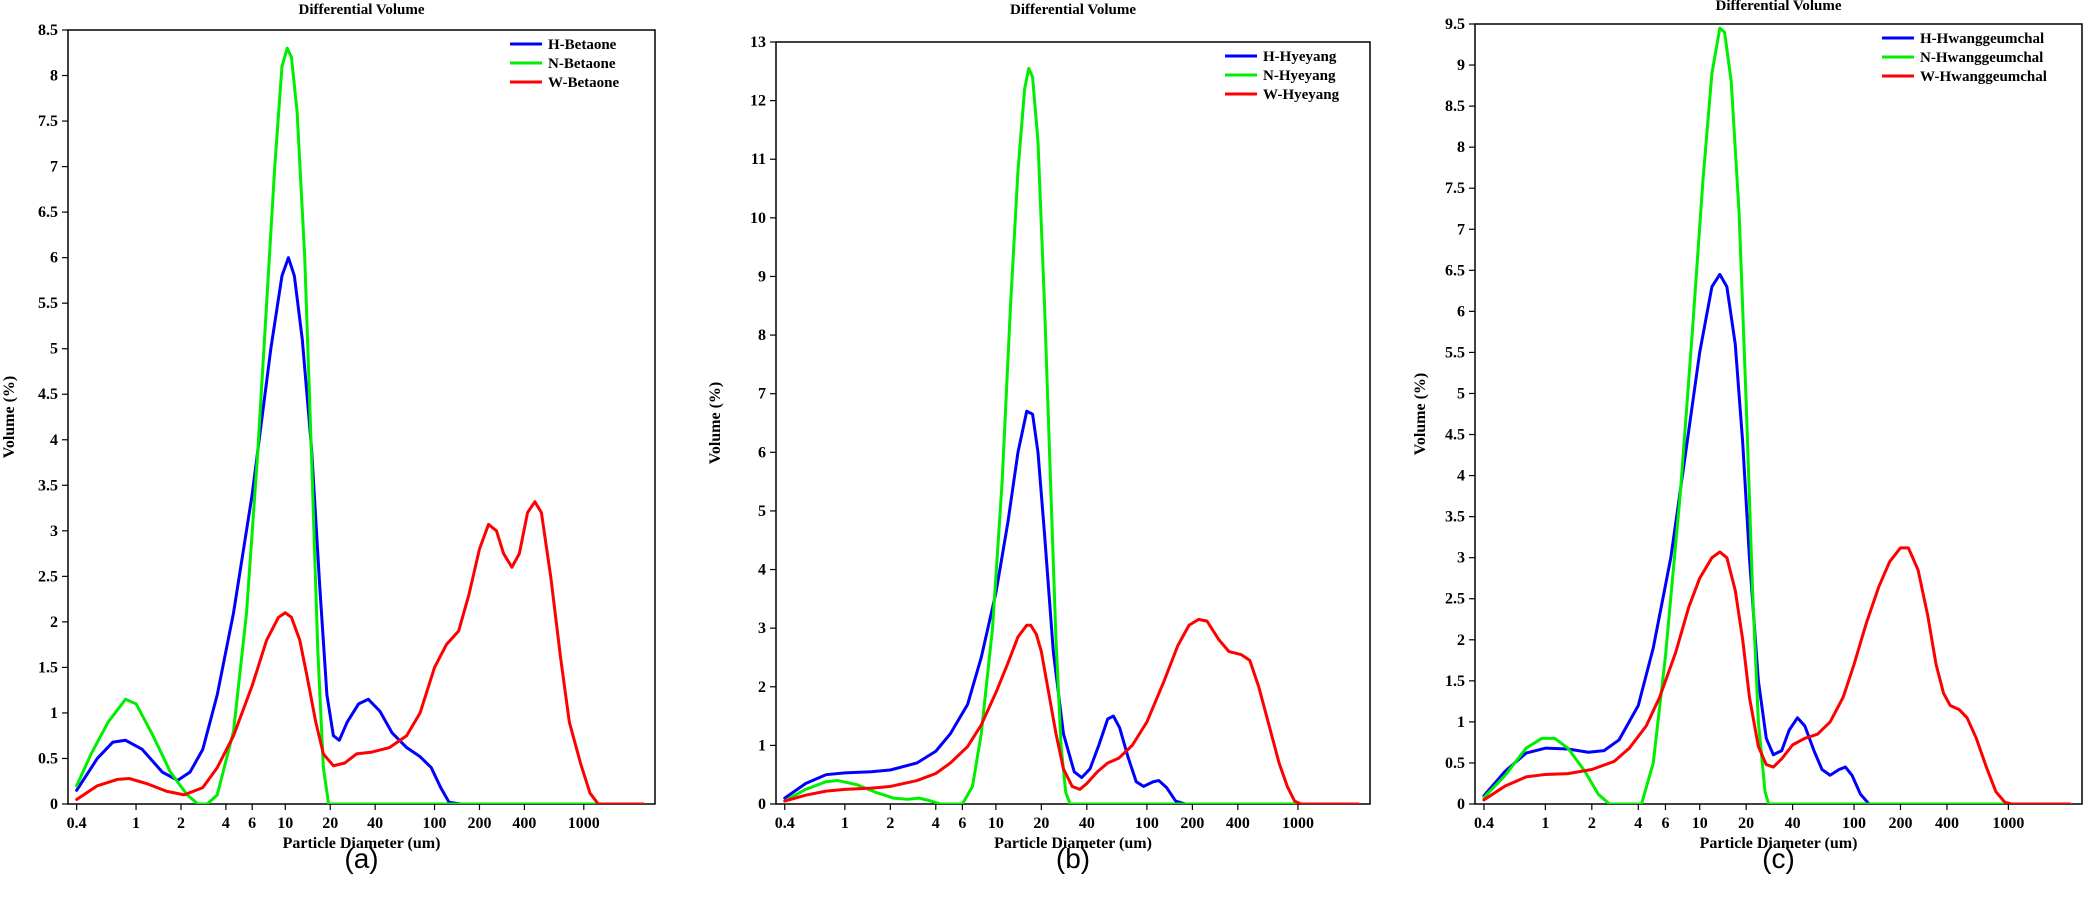  What do you see at coordinates (1071, 606) in the screenshot?
I see `series-line-h-hyeyang` at bounding box center [1071, 606].